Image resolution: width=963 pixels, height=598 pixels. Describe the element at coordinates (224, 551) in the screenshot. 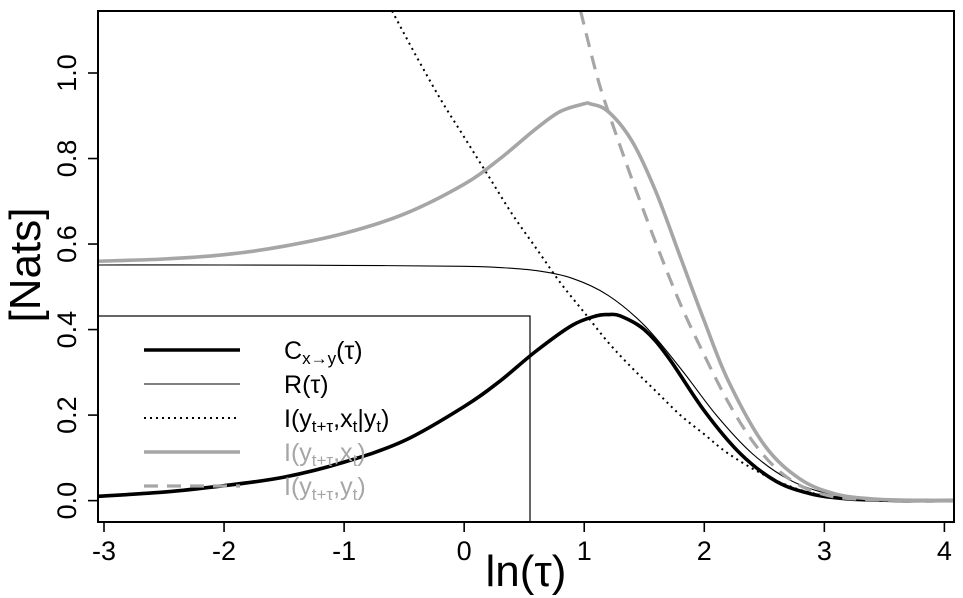

I see `x-tick-label: -2` at that location.